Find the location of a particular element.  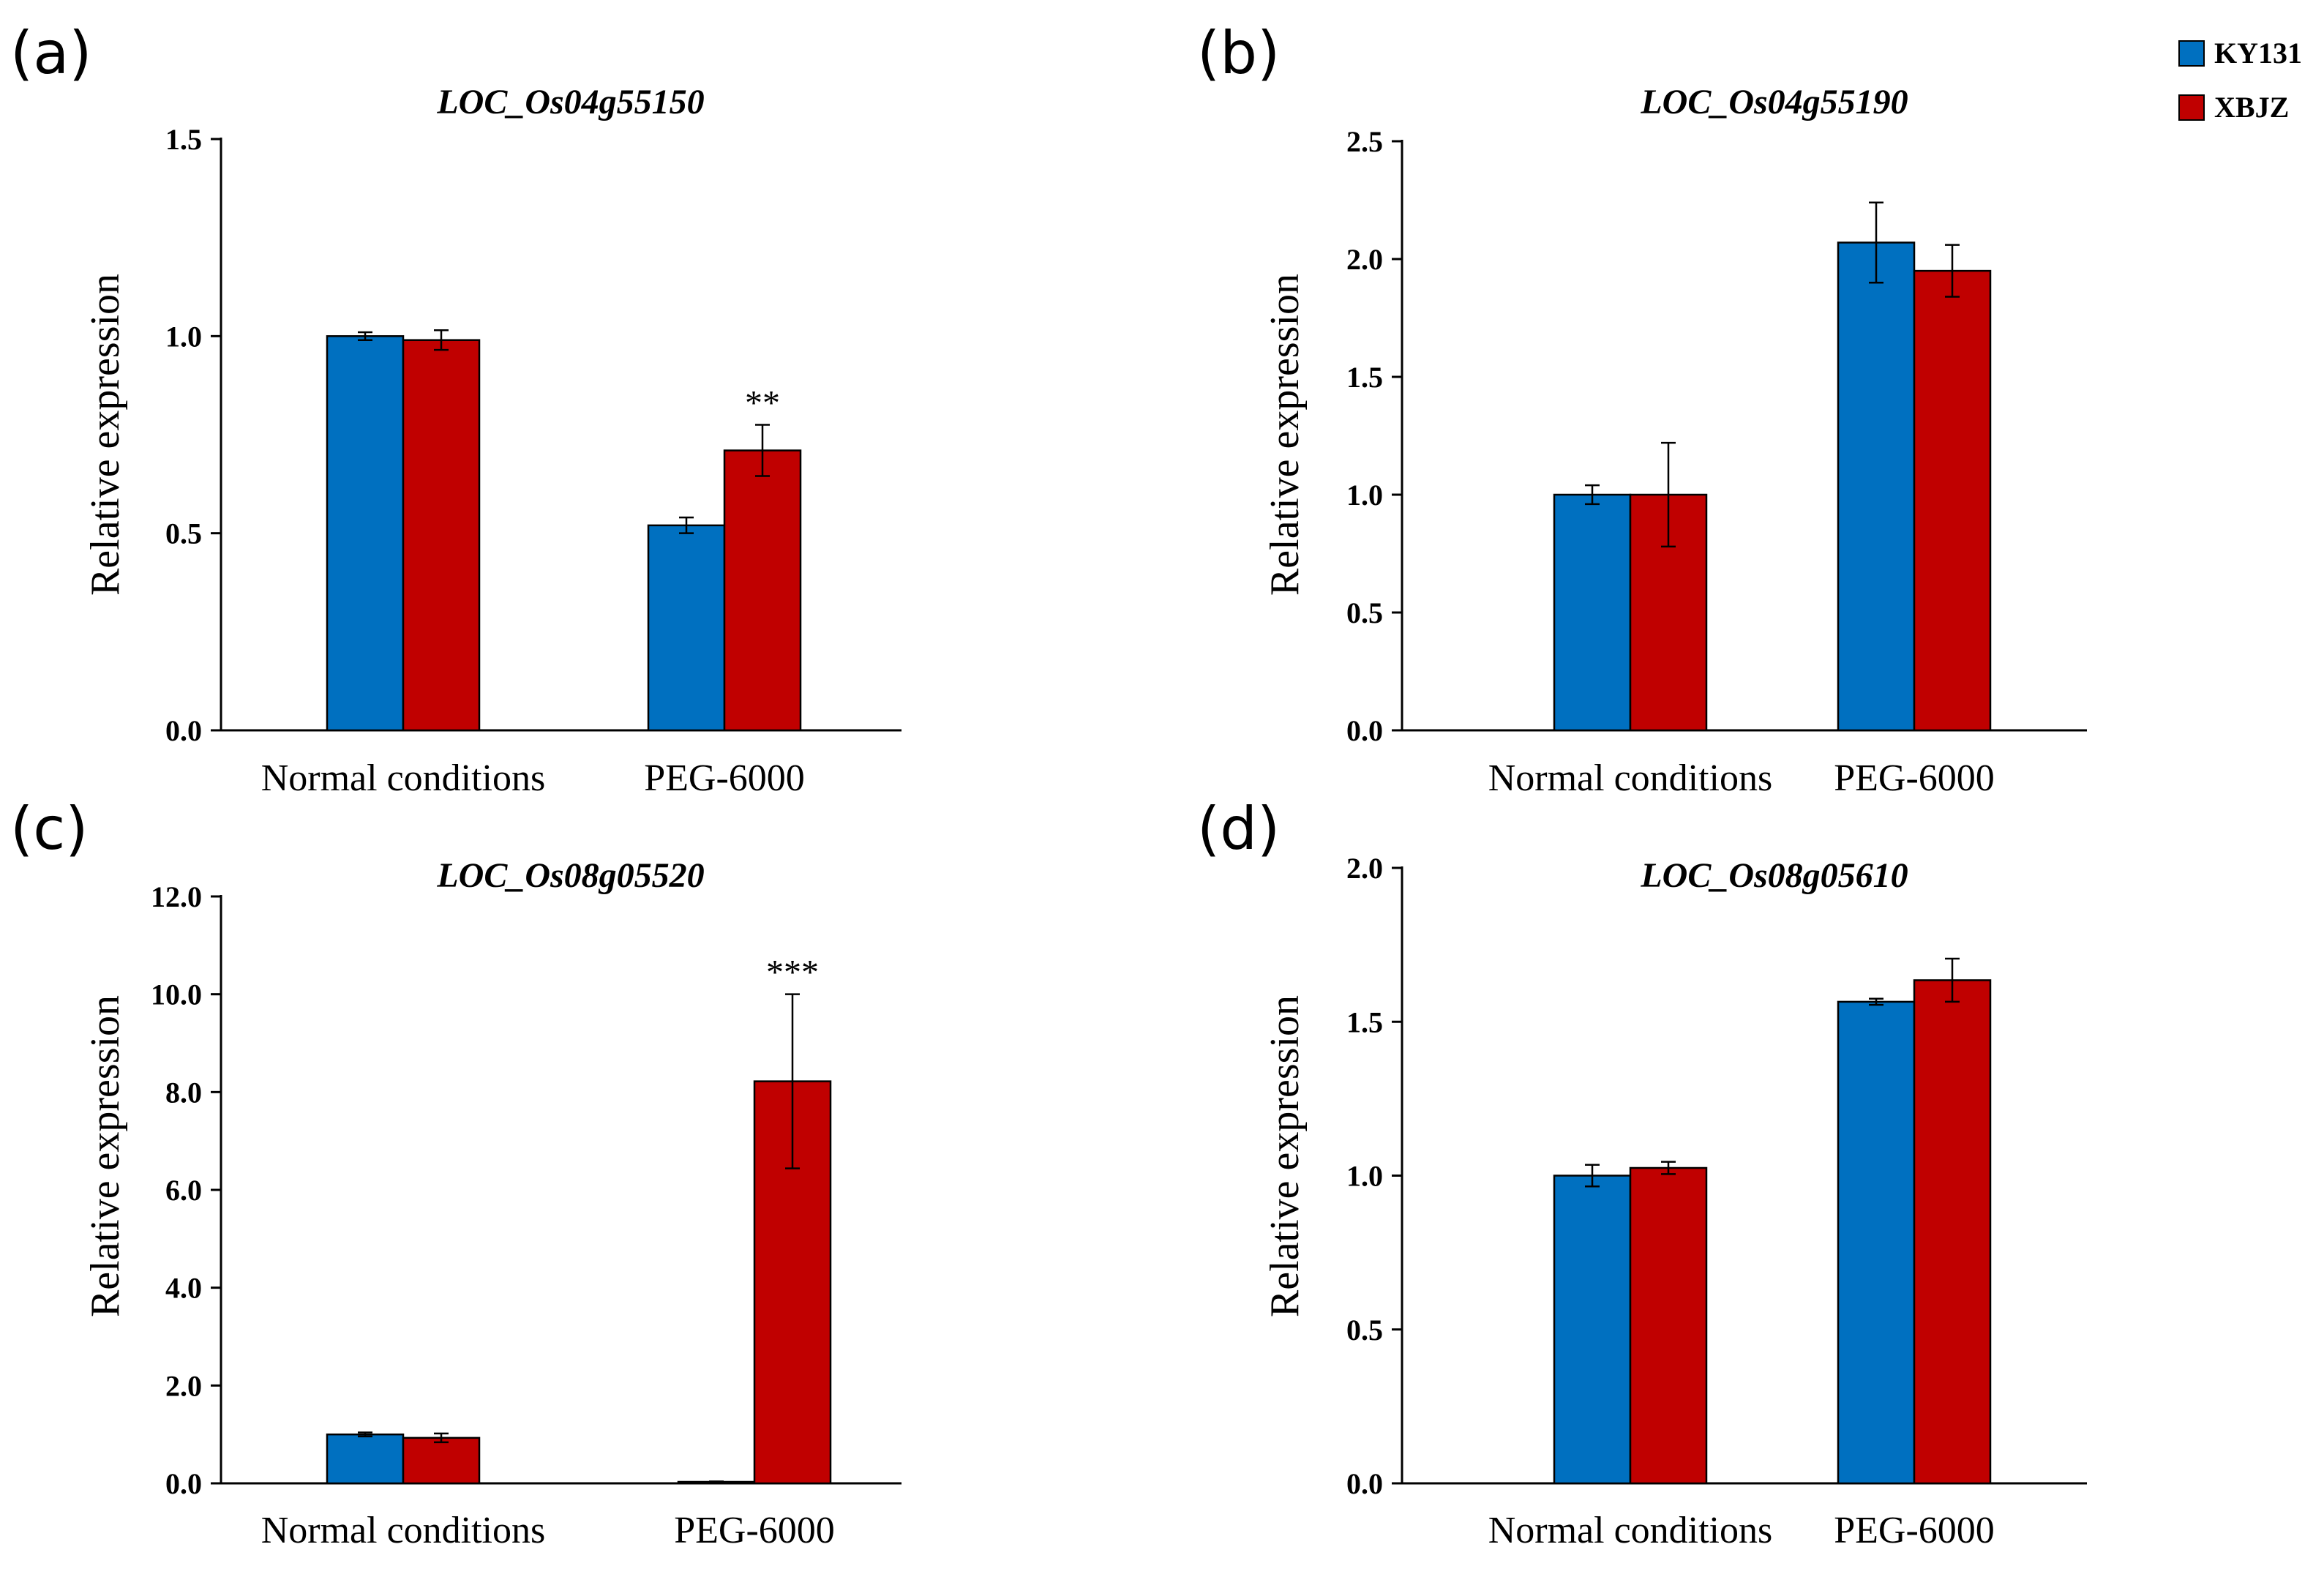

y-tick-label: 10.0 is located at coordinates (177, 995).